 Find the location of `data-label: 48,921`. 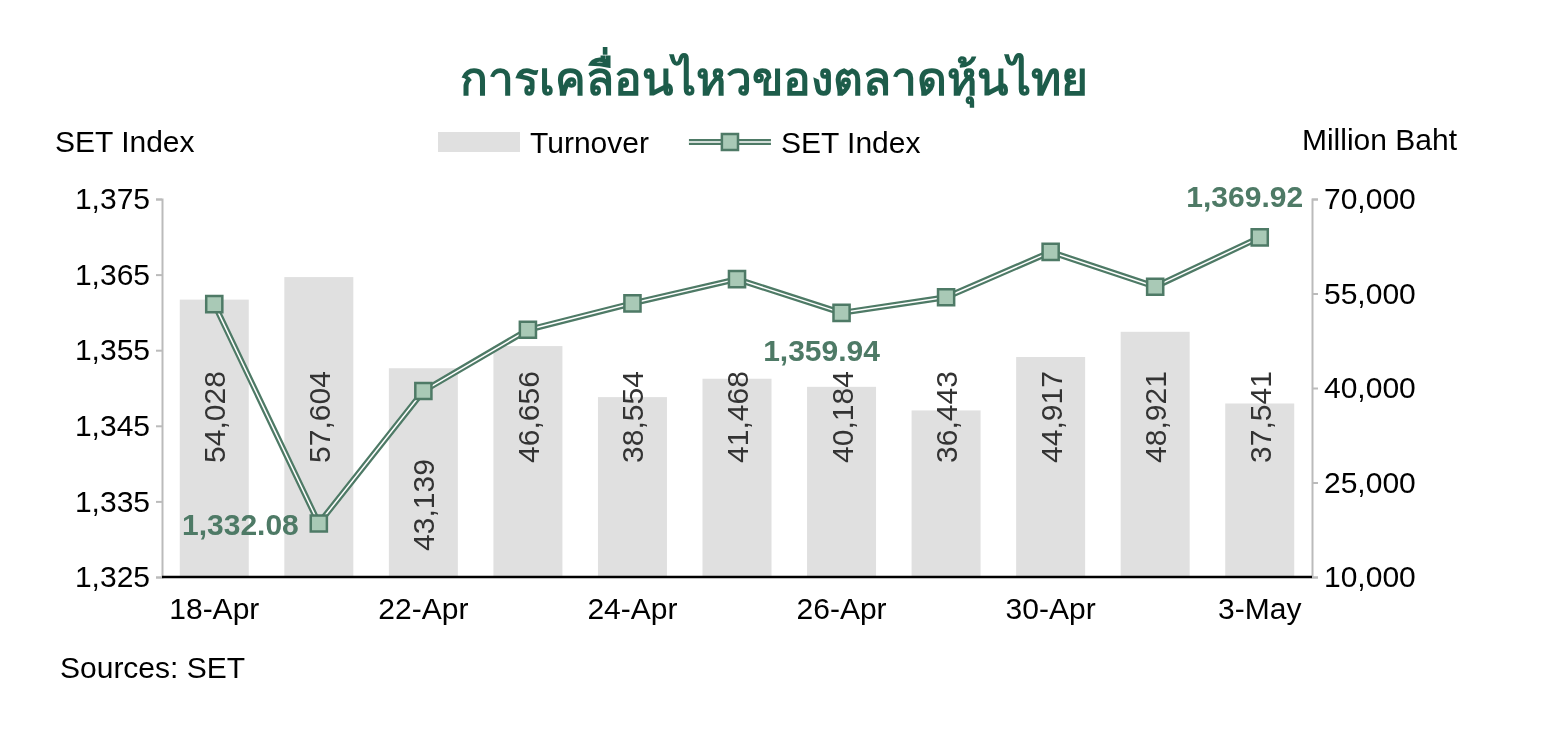

data-label: 48,921 is located at coordinates (1156, 417).